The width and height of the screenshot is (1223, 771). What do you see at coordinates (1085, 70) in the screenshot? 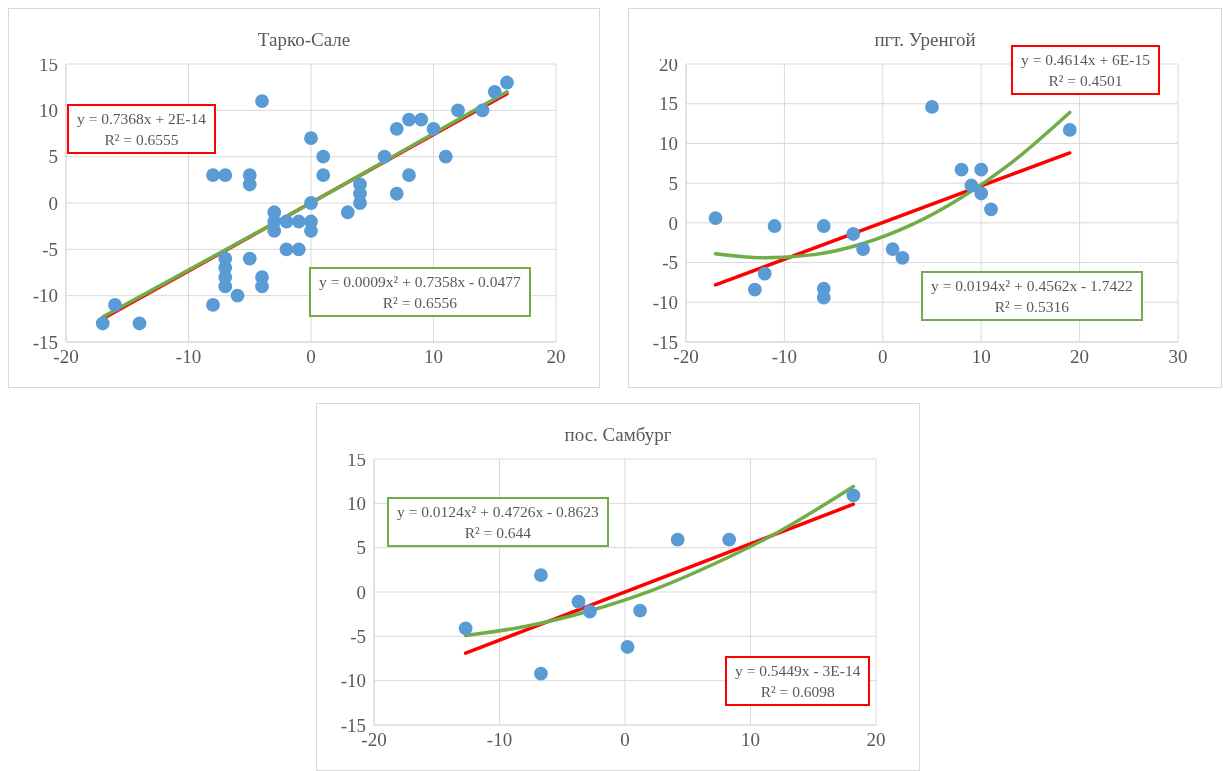
I see `annotation: y = 0.4614x + 6E-15 R² = 0.4501` at bounding box center [1085, 70].